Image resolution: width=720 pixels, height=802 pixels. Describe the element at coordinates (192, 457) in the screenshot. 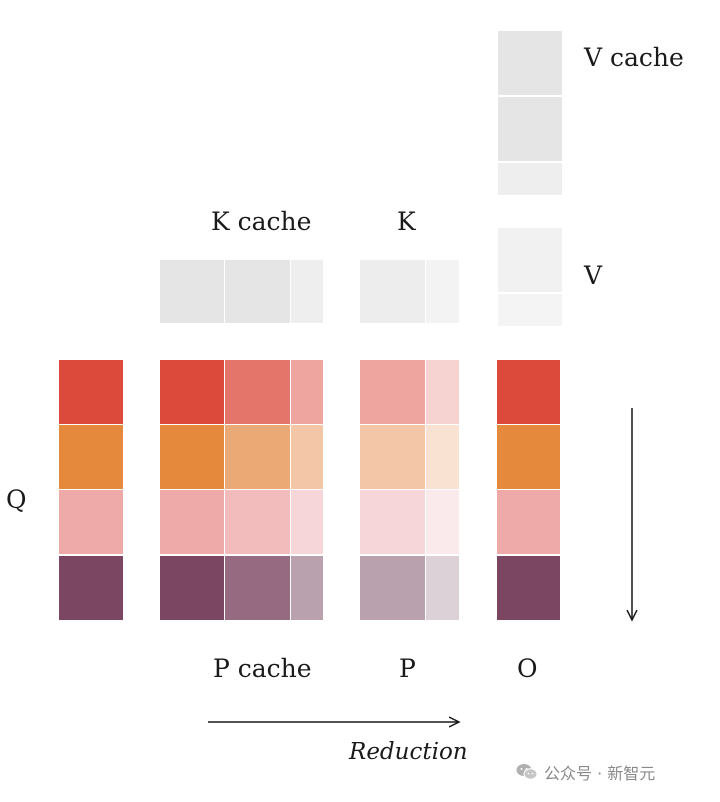

I see `p-cache-cell-r2-c1` at that location.